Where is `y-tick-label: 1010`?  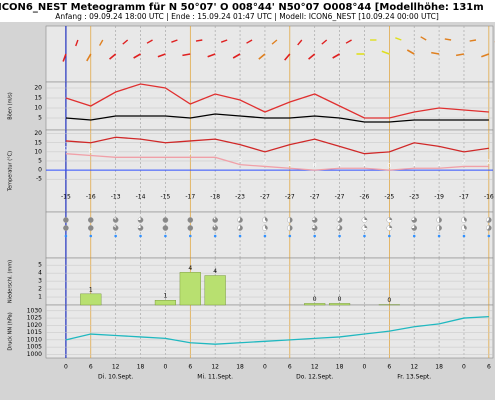
y-tick-label: 1010 is located at coordinates (34, 339).